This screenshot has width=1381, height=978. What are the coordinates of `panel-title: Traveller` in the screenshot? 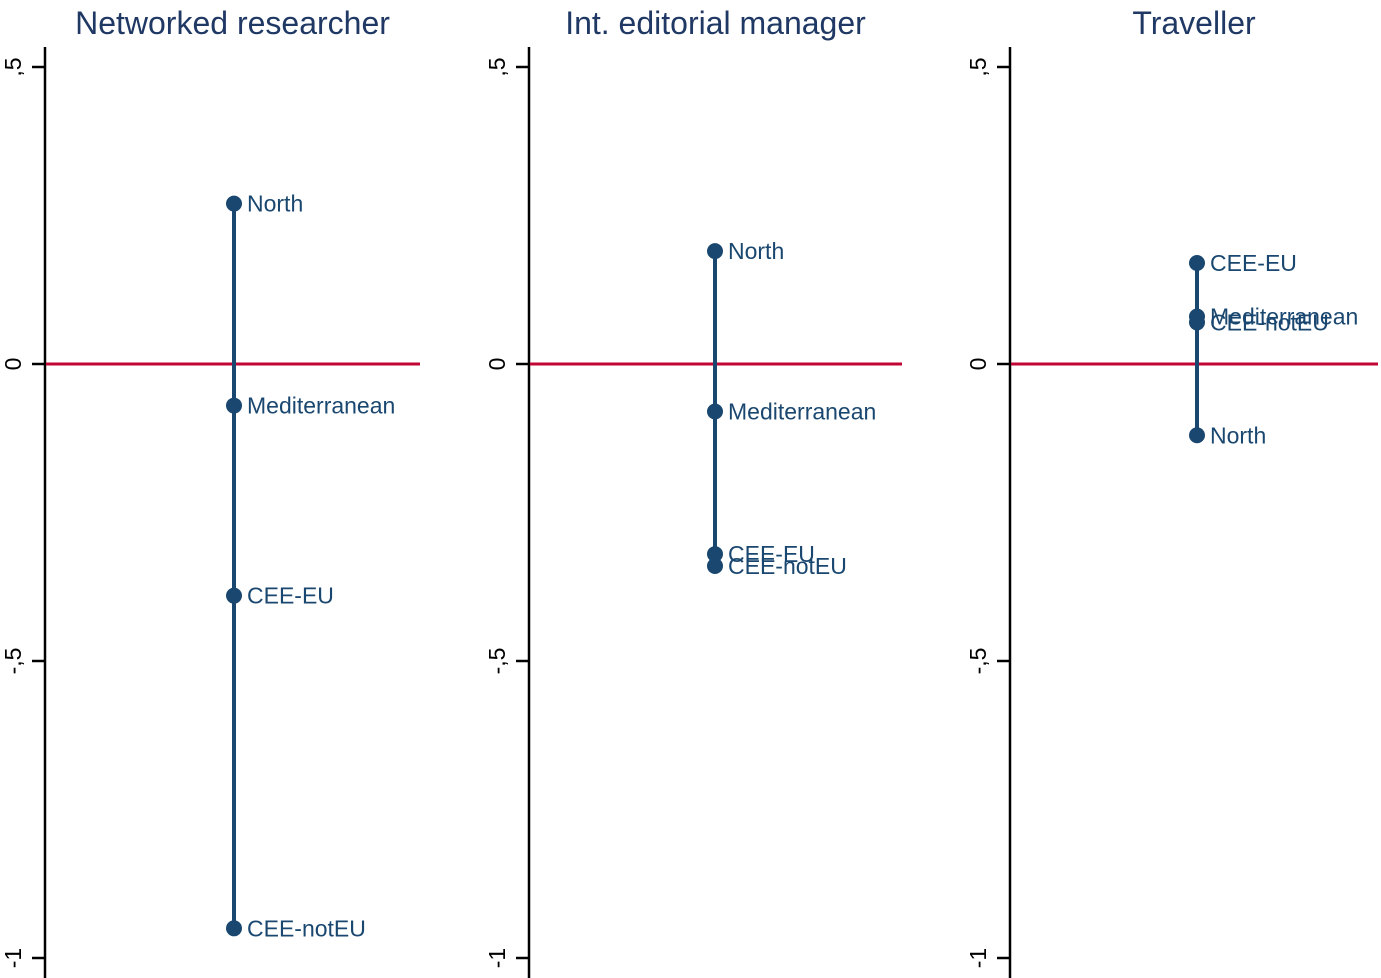 It's located at (1194, 23).